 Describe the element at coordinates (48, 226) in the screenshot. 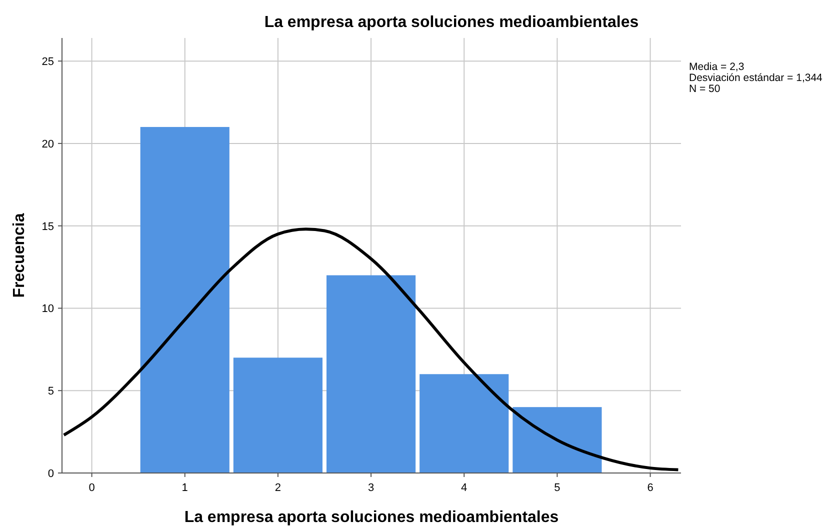

I see `y-tick-label: 15` at that location.